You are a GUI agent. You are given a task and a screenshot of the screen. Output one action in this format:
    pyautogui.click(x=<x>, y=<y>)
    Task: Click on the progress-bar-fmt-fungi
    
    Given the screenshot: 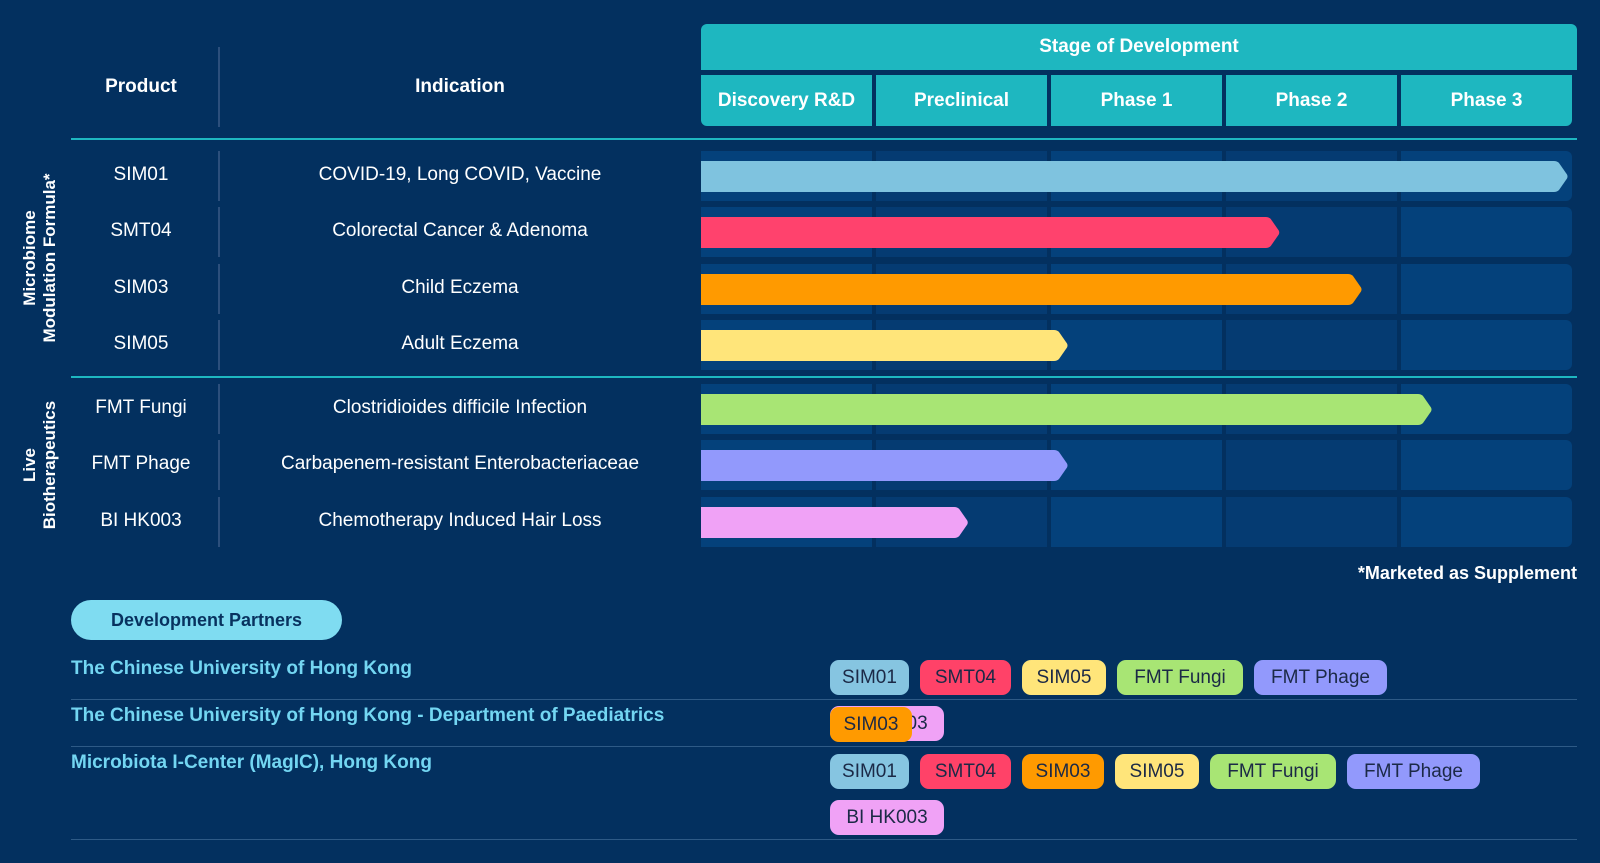 What is the action you would take?
    pyautogui.click(x=1066, y=409)
    